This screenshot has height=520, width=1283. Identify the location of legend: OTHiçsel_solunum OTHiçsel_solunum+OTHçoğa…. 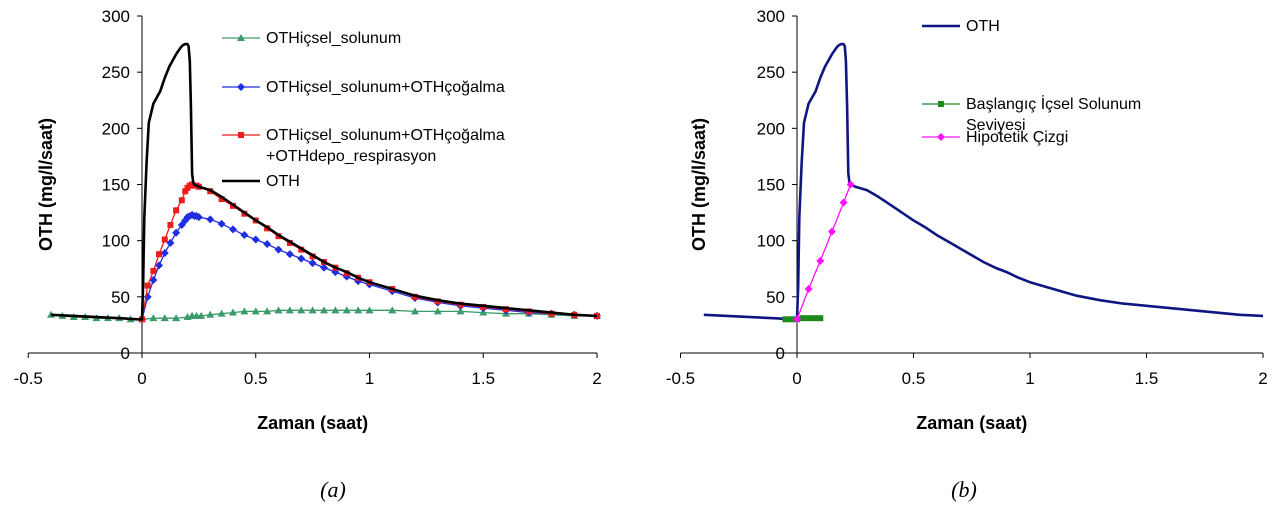
(363, 110).